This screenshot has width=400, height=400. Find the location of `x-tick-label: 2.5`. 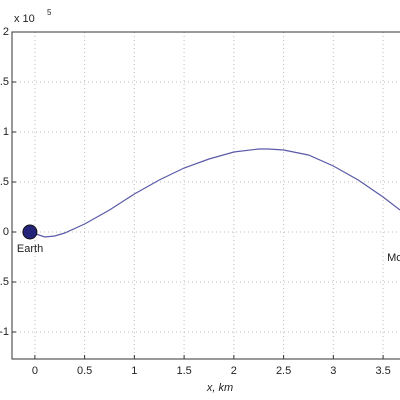

x-tick-label: 2.5 is located at coordinates (283, 371).